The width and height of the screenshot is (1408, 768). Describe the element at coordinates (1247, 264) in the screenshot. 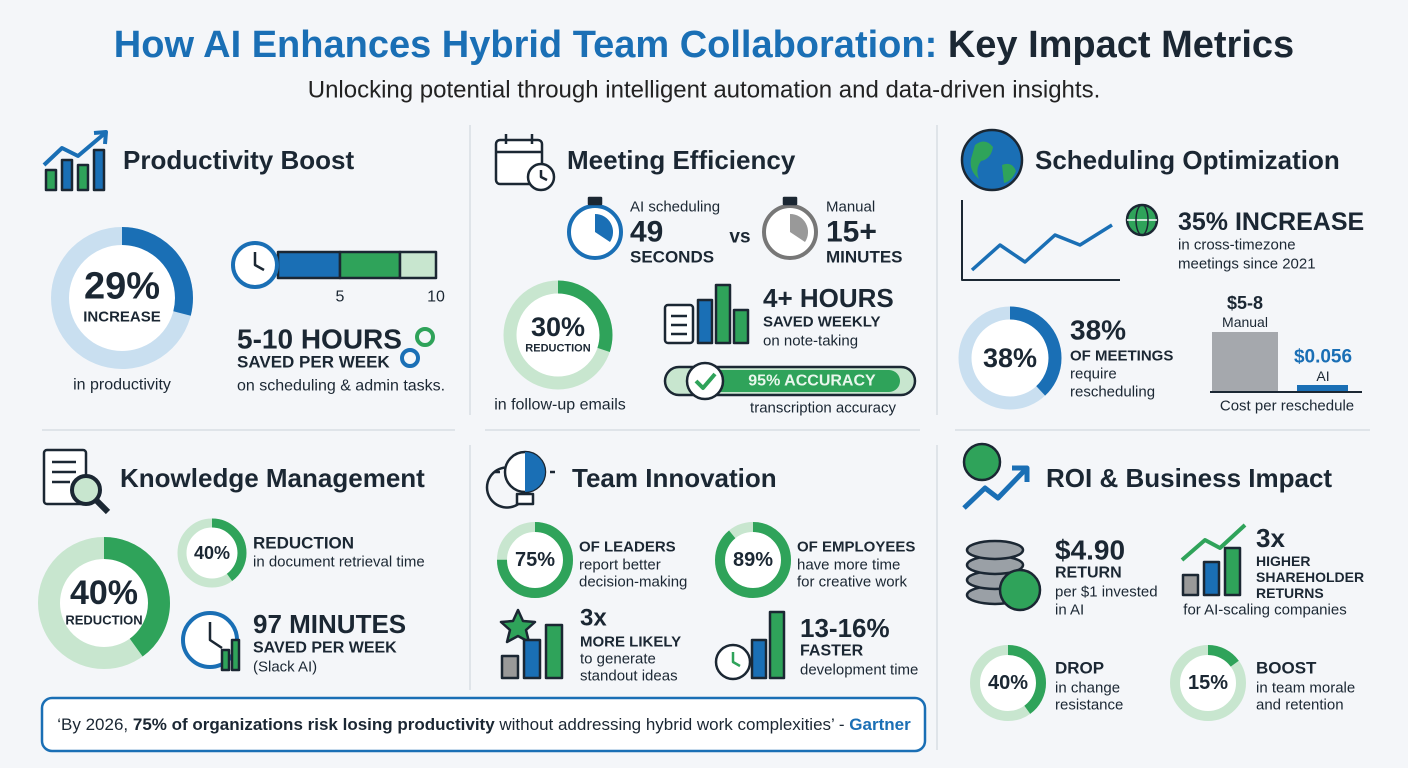

I see `label: meetings since 2021` at that location.